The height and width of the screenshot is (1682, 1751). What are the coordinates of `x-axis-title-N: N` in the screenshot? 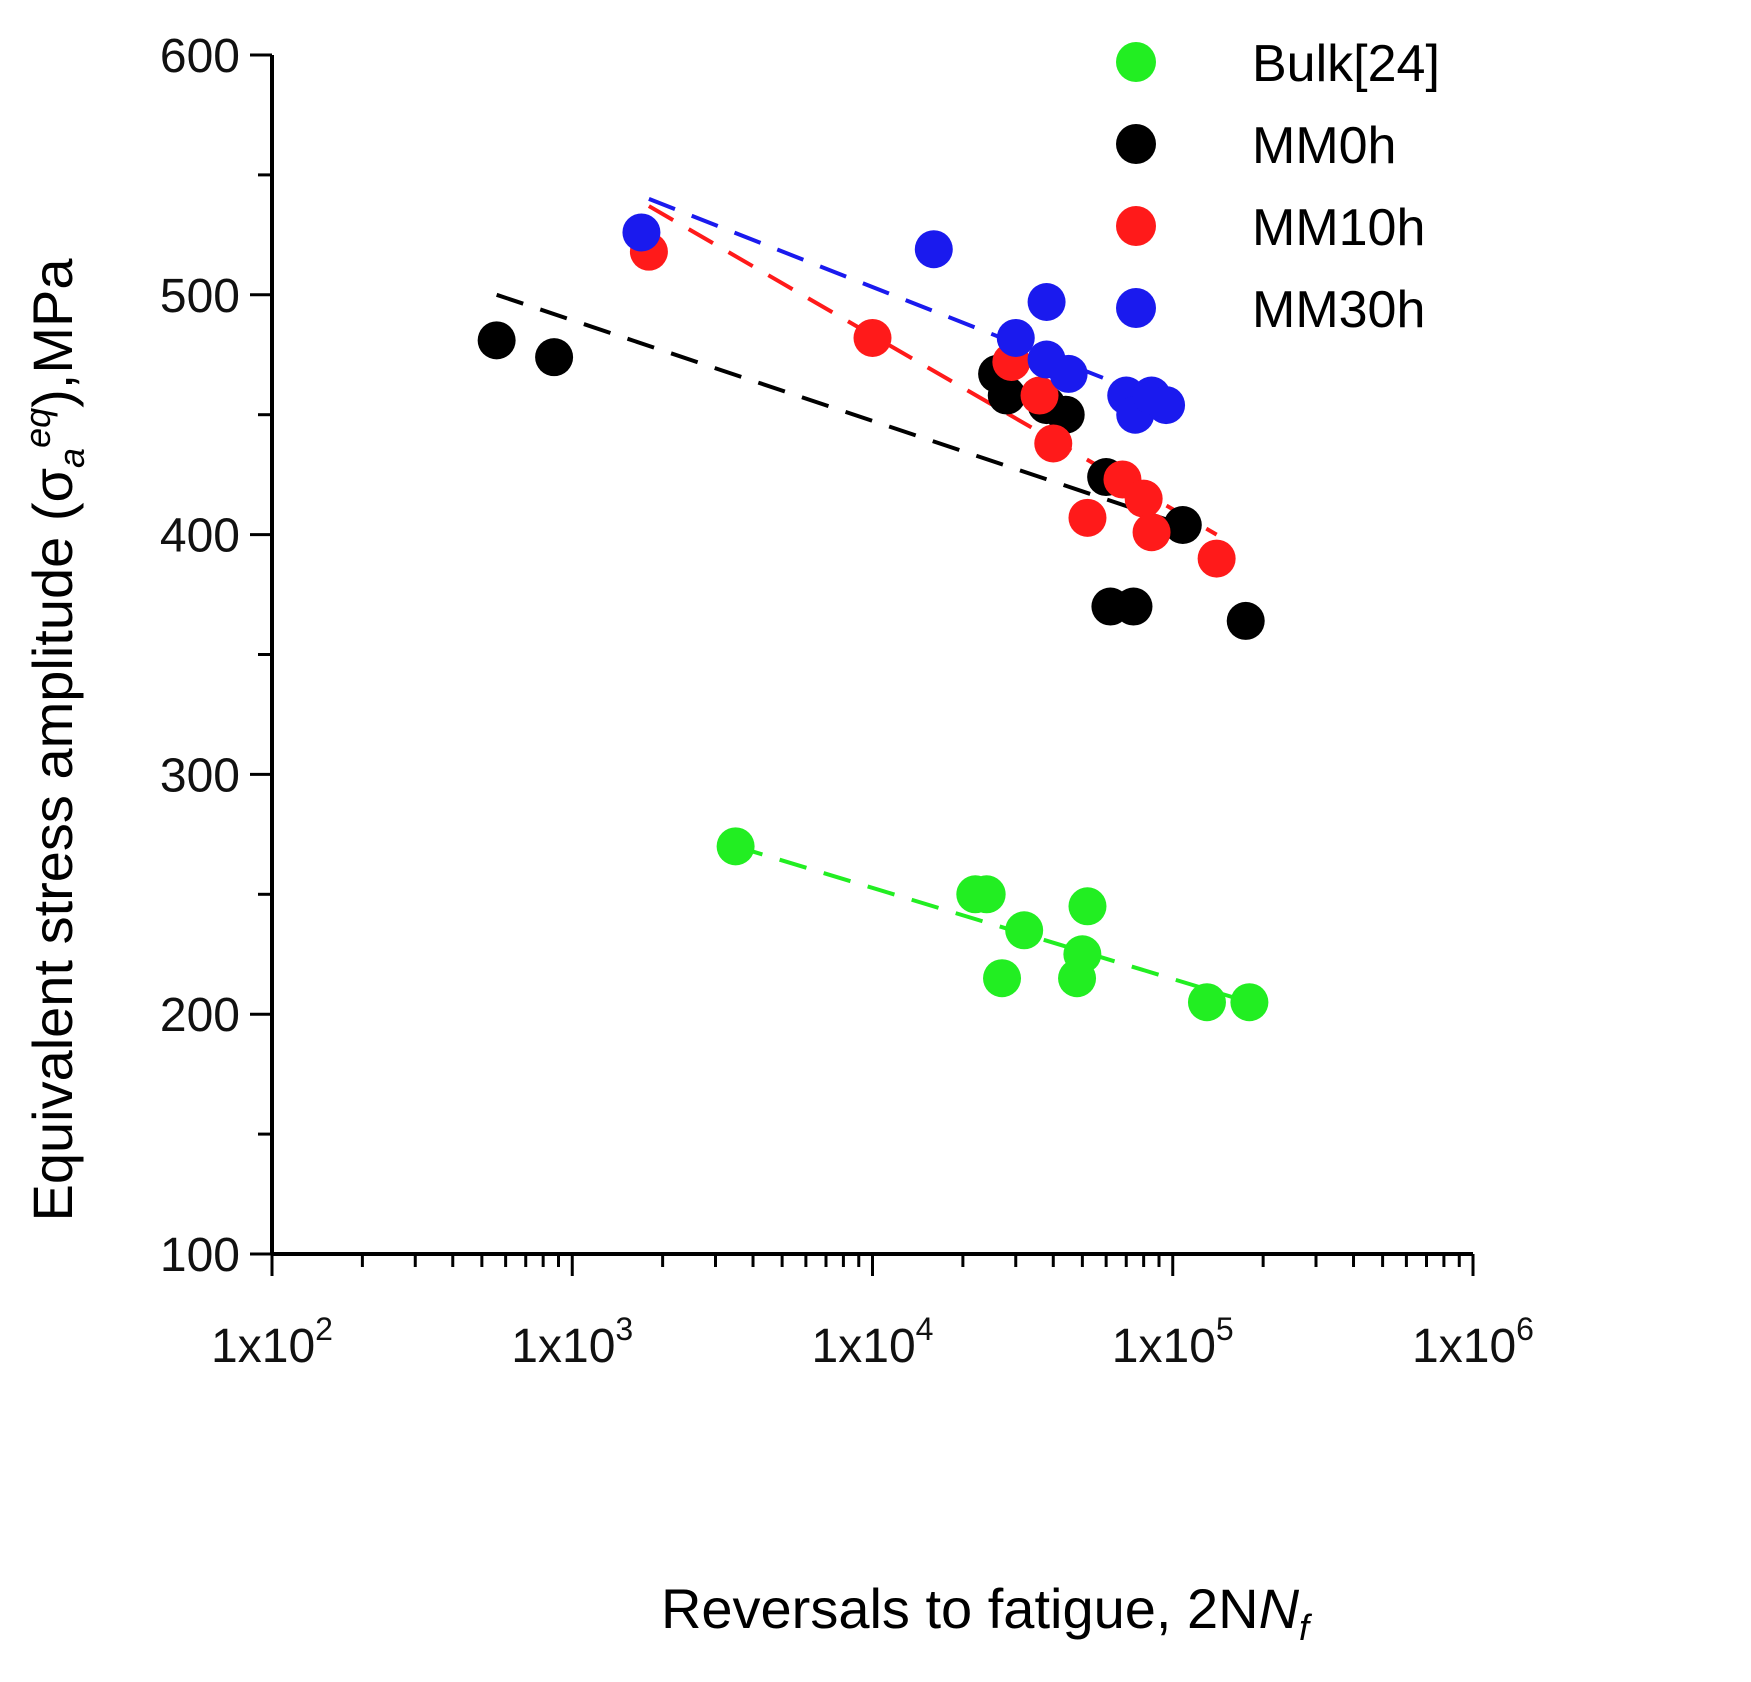 It's located at (1279, 1608).